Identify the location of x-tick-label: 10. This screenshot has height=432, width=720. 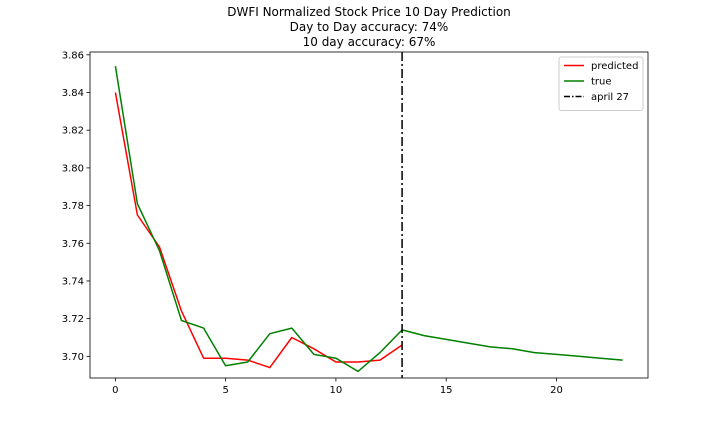
(336, 390).